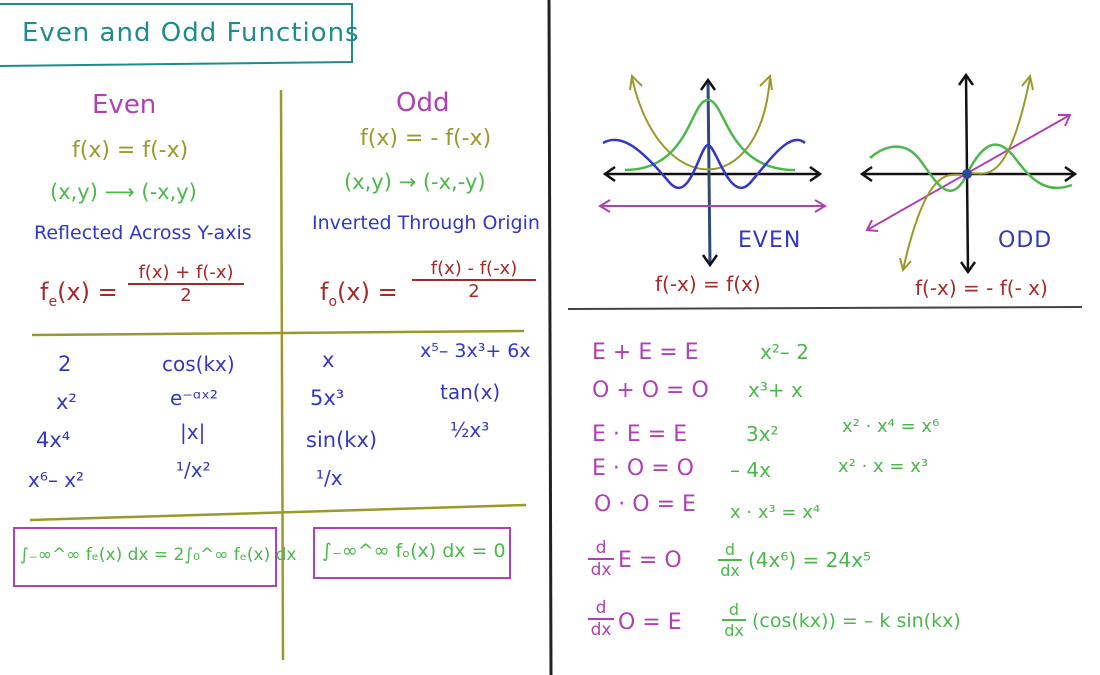  What do you see at coordinates (426, 223) in the screenshot?
I see `odd-description: Inverted Through Origin` at bounding box center [426, 223].